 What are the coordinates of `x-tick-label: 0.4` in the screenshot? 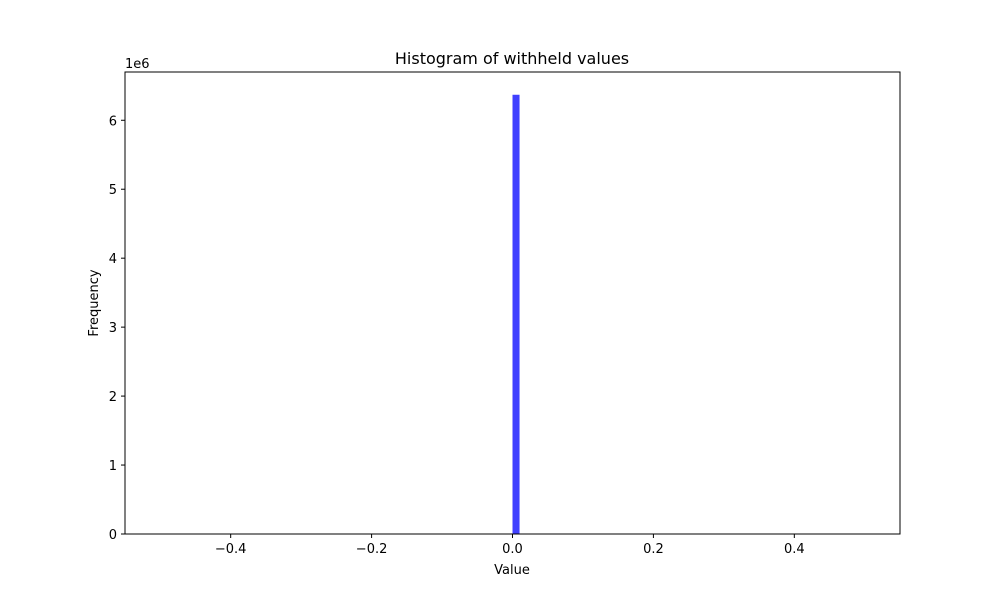 It's located at (794, 549).